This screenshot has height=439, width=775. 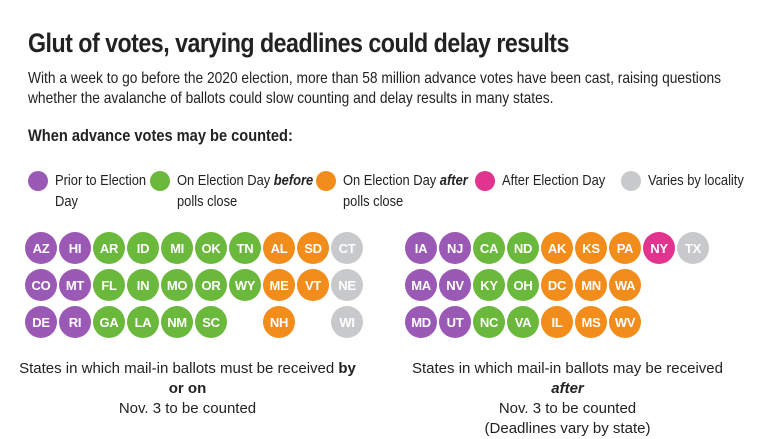 What do you see at coordinates (245, 191) in the screenshot?
I see `legend-label-before: On Election Day before polls close` at bounding box center [245, 191].